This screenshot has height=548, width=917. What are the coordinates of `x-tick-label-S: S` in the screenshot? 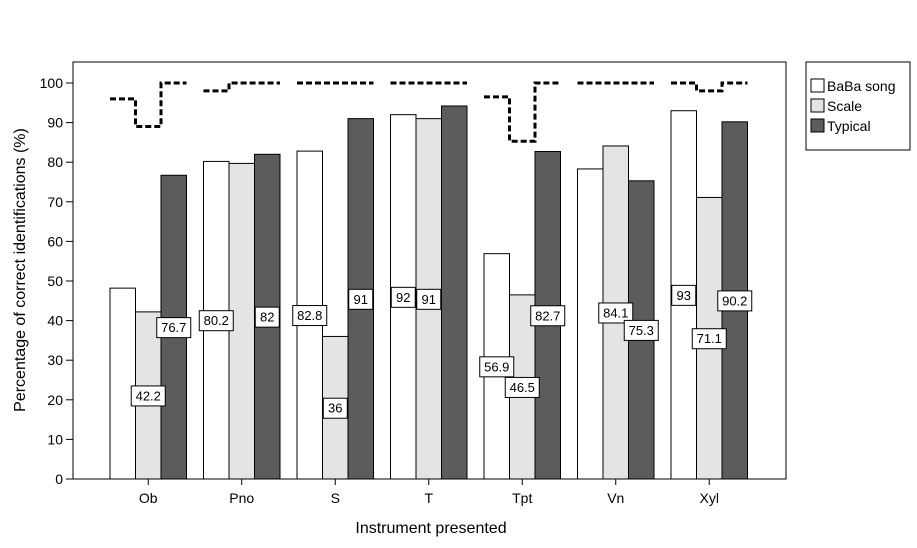 It's located at (335, 498).